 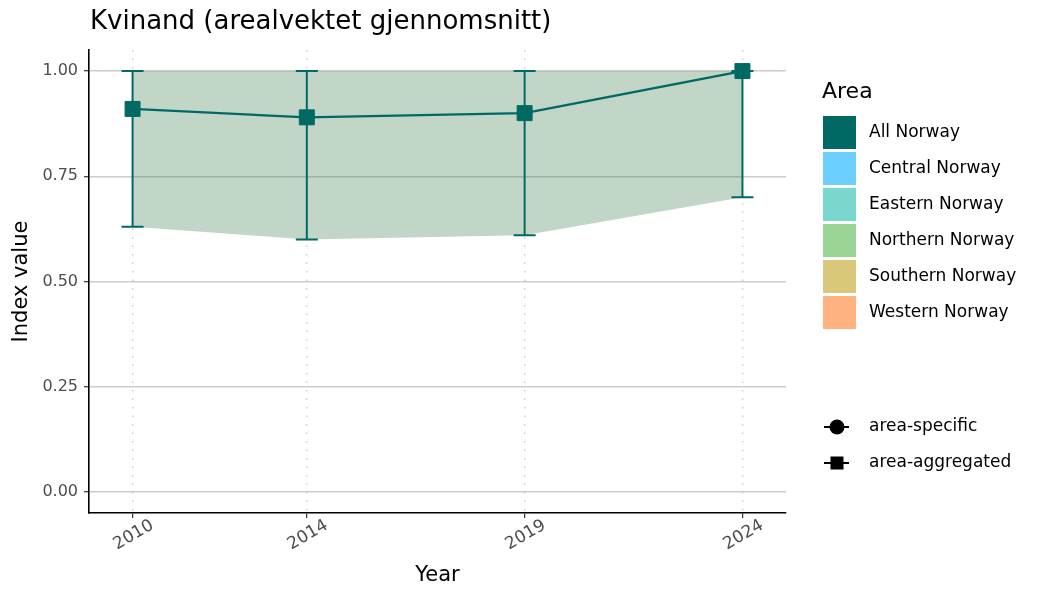 What do you see at coordinates (935, 167) in the screenshot?
I see `legend-label: Central Norway` at bounding box center [935, 167].